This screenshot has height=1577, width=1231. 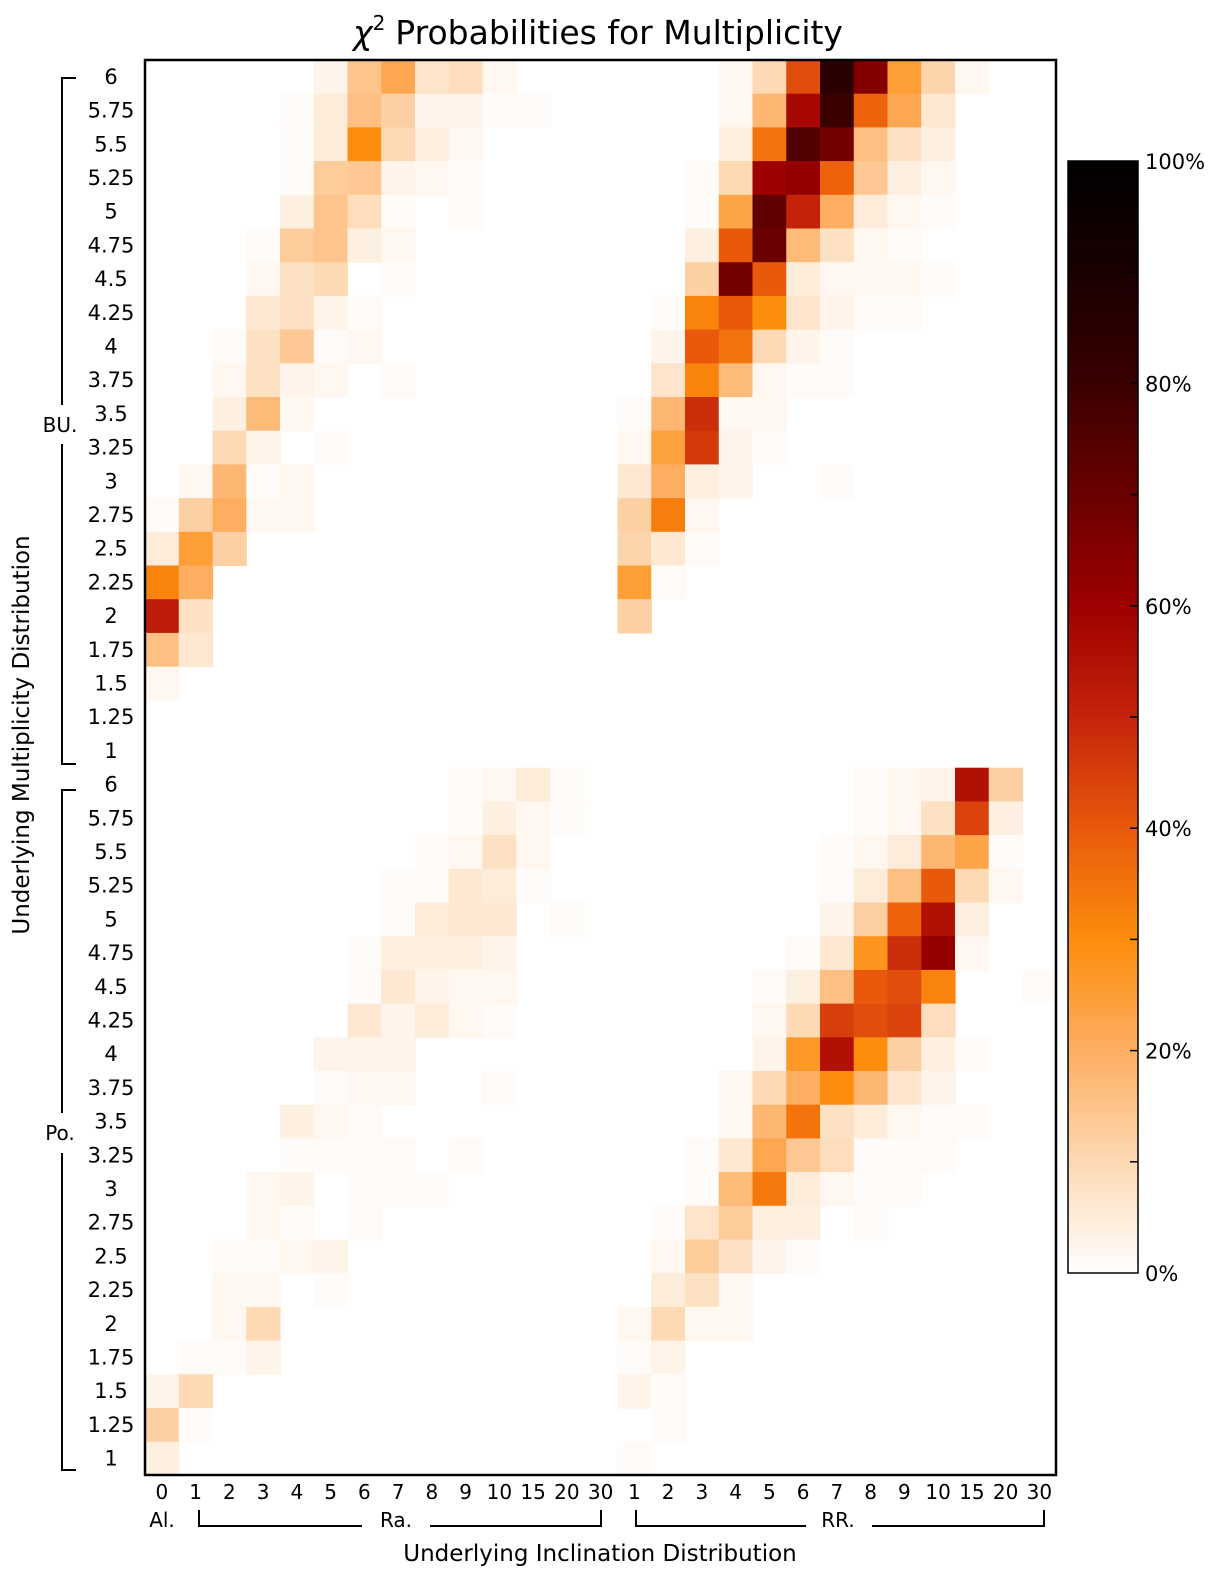 I want to click on x-tick-label: 9, so click(x=465, y=1492).